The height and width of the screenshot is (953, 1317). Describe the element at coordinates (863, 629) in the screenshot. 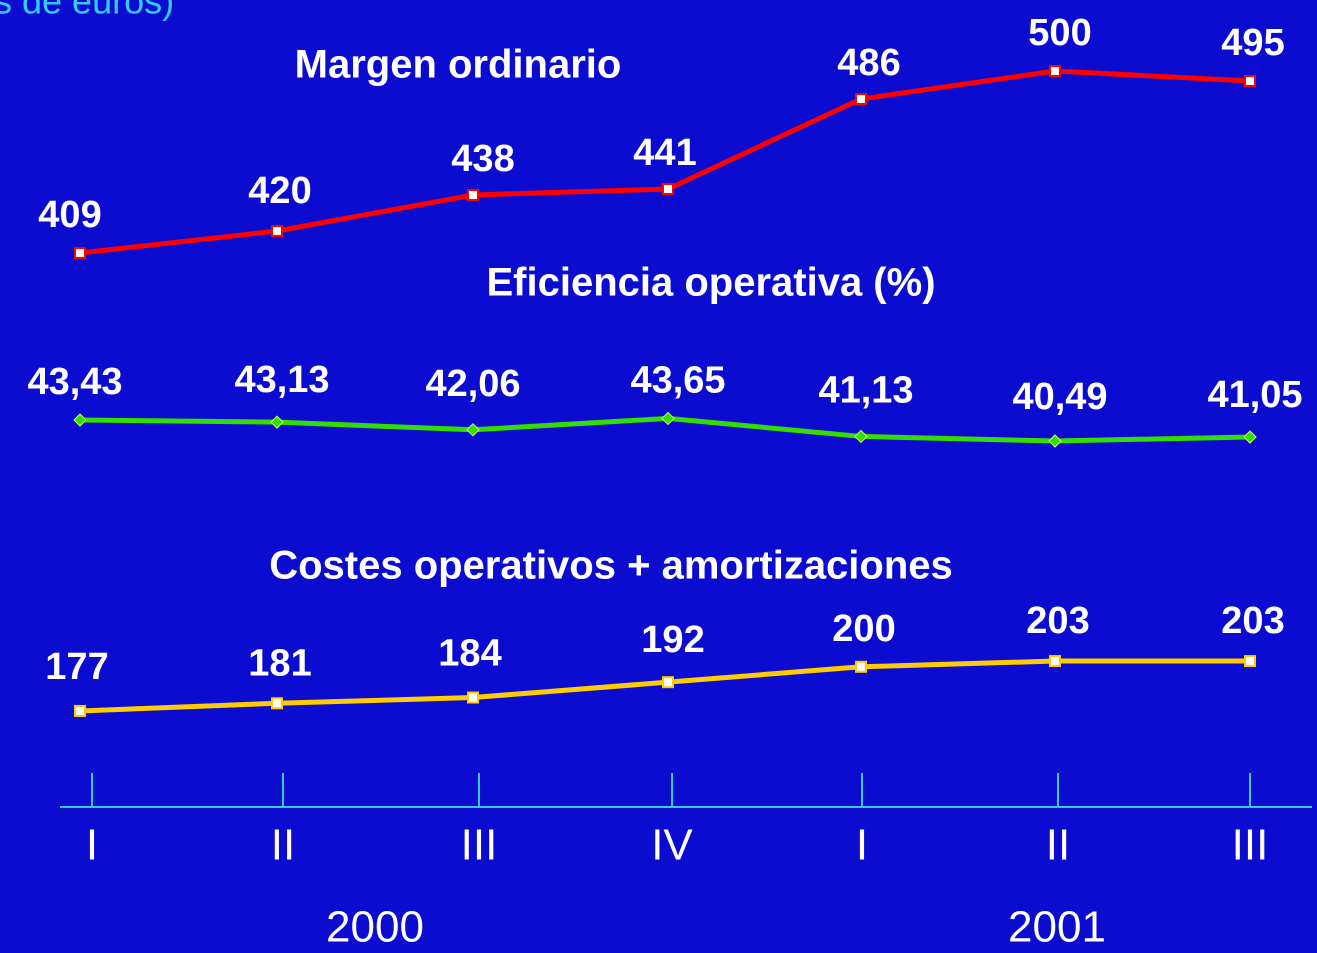

I see `data-label: 200` at that location.